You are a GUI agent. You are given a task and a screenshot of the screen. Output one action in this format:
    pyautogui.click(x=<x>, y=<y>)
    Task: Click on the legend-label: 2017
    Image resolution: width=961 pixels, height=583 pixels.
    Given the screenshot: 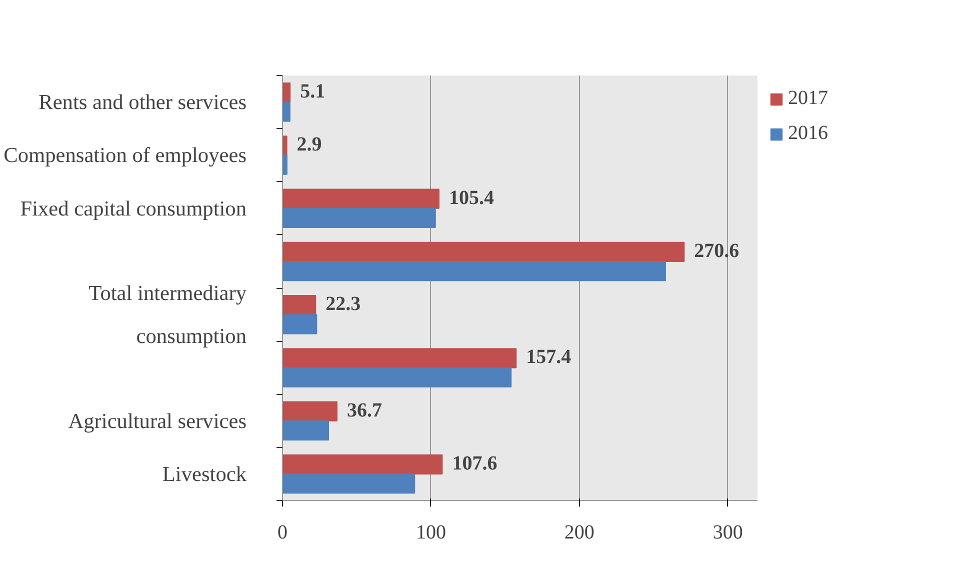 What is the action you would take?
    pyautogui.click(x=808, y=98)
    